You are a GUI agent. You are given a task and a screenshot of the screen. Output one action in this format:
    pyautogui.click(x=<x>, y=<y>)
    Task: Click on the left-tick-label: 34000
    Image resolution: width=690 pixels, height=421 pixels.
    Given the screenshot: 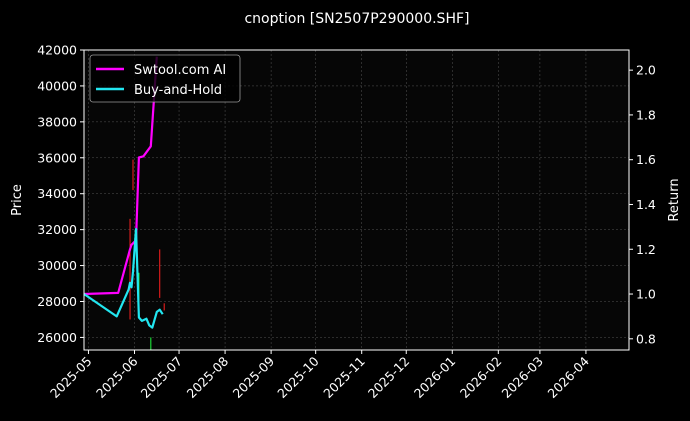 What is the action you would take?
    pyautogui.click(x=57, y=193)
    